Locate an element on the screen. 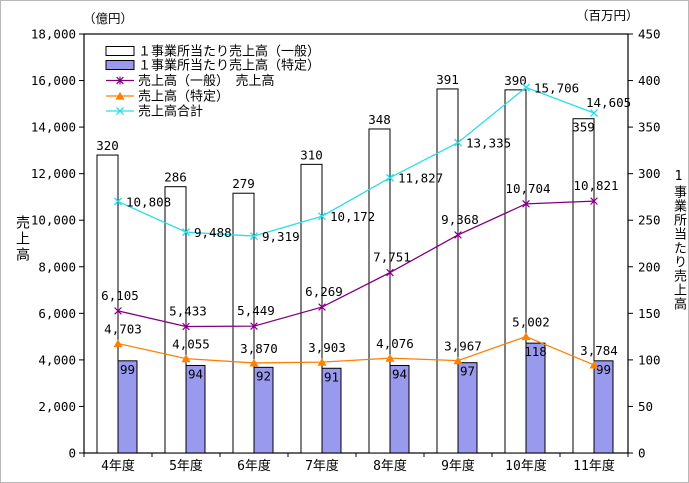 The width and height of the screenshot is (689, 483). bar-value-label: 359 is located at coordinates (583, 127).